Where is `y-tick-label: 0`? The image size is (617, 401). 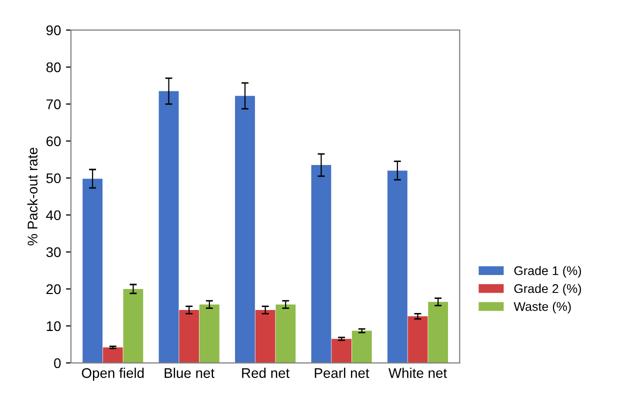 y-tick-label: 0 is located at coordinates (57, 363).